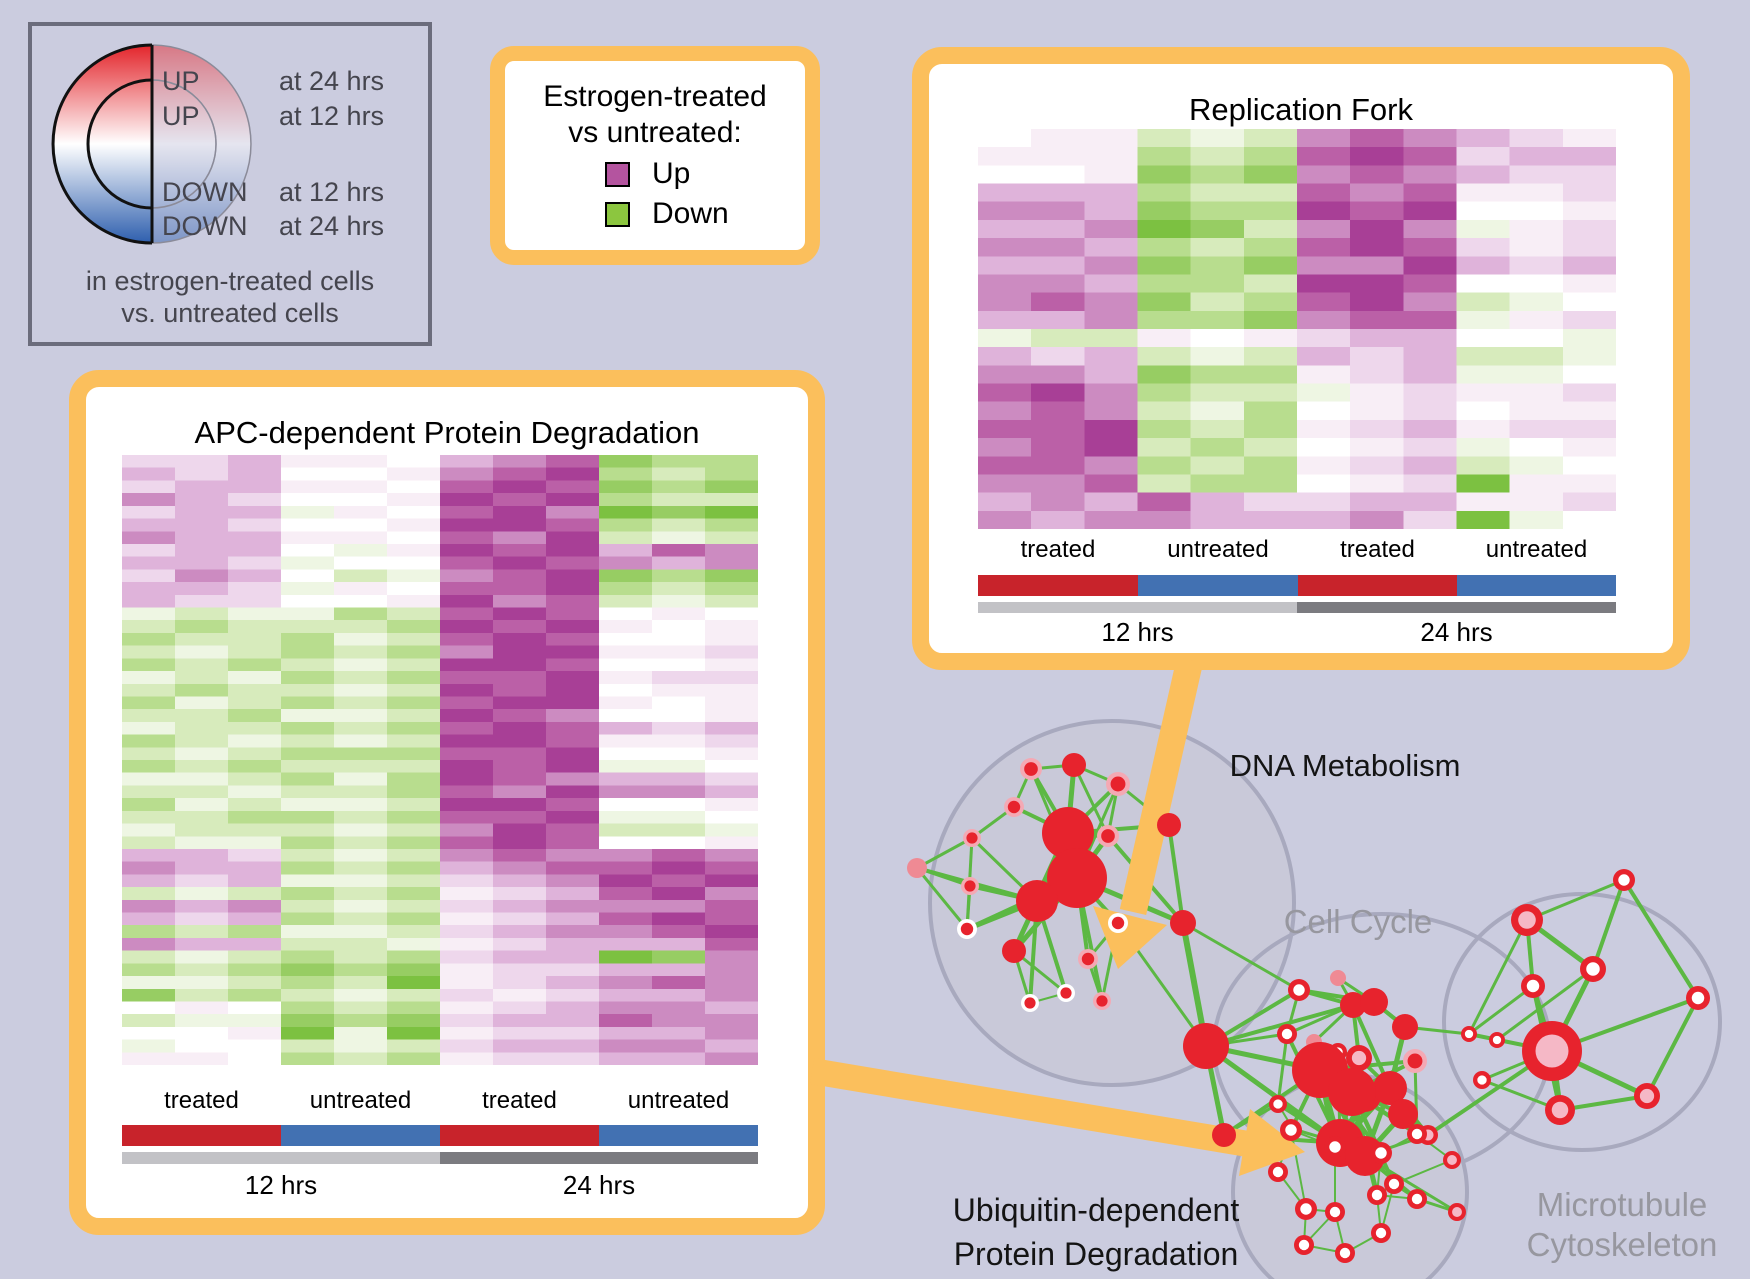 This screenshot has width=1750, height=1279. What do you see at coordinates (1622, 1244) in the screenshot?
I see `microtubule-label-line2: Cytoskeleton` at bounding box center [1622, 1244].